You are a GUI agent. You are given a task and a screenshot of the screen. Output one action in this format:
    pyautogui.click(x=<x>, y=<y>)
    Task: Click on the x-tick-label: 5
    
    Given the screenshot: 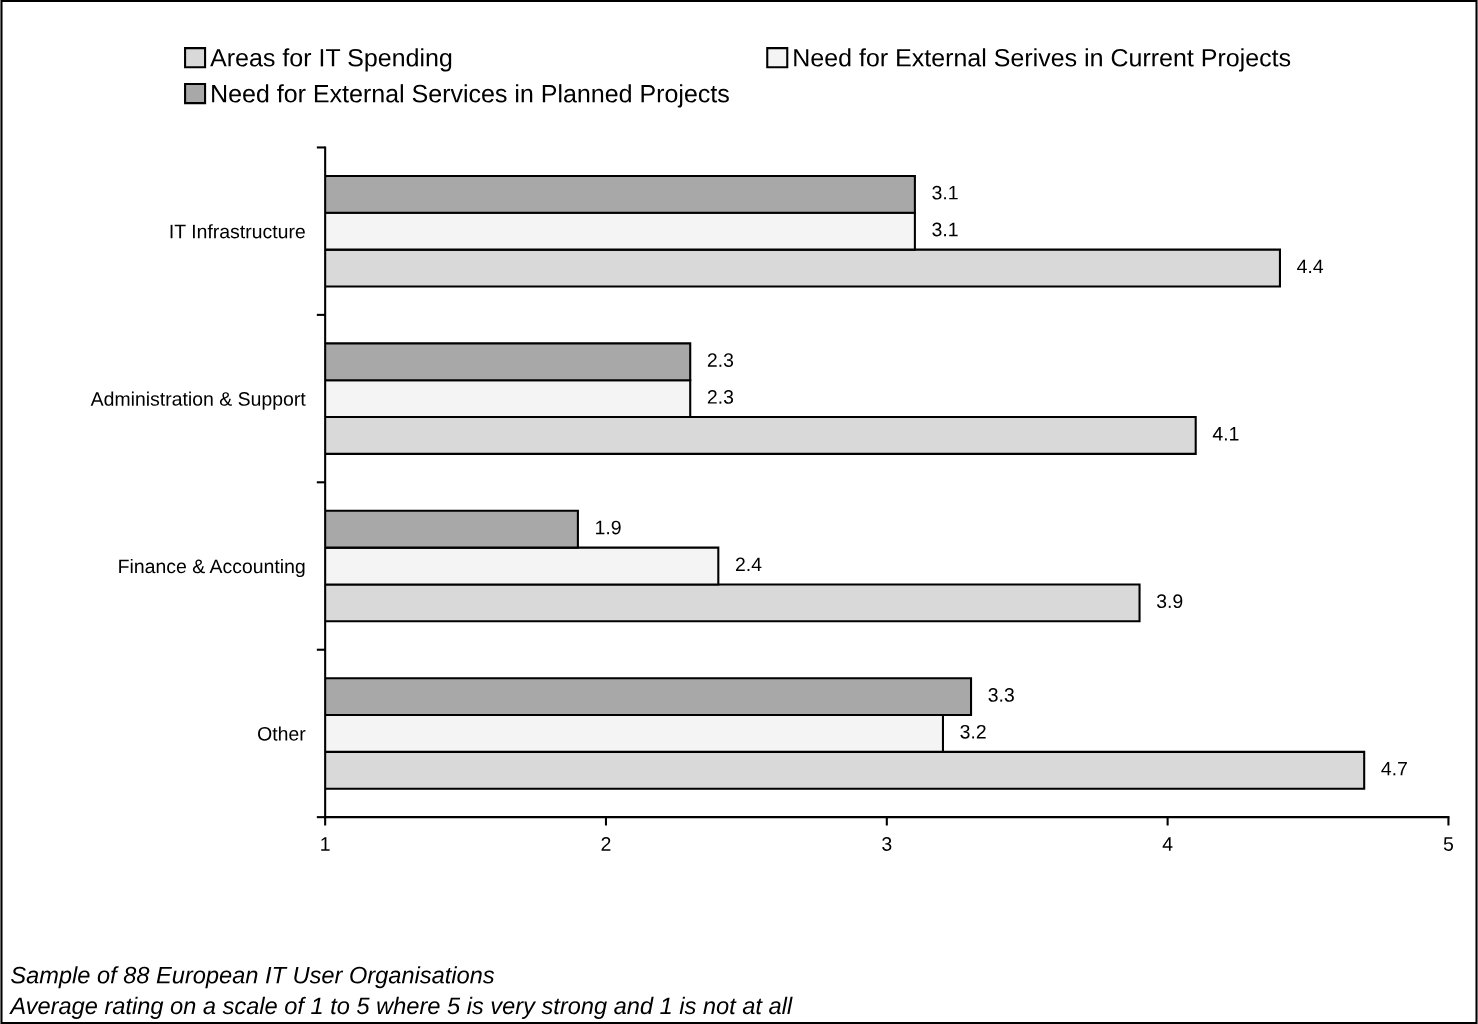 What is the action you would take?
    pyautogui.click(x=1448, y=844)
    